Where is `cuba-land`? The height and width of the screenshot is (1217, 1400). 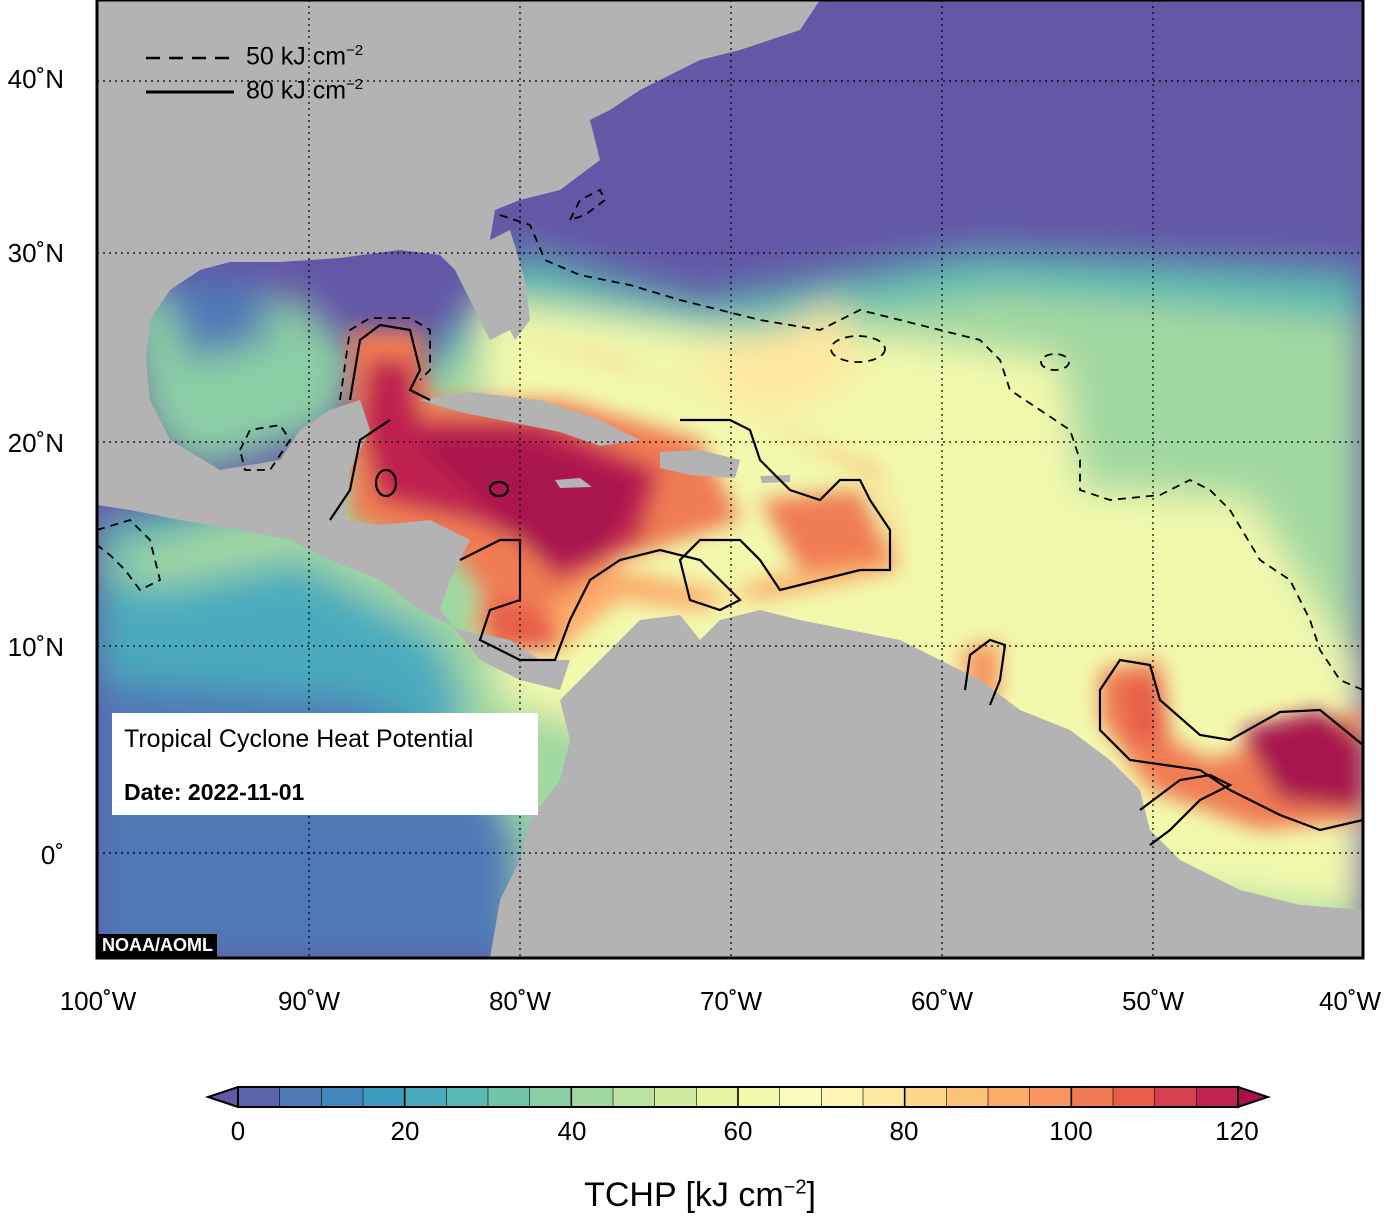 cuba-land is located at coordinates (530, 419).